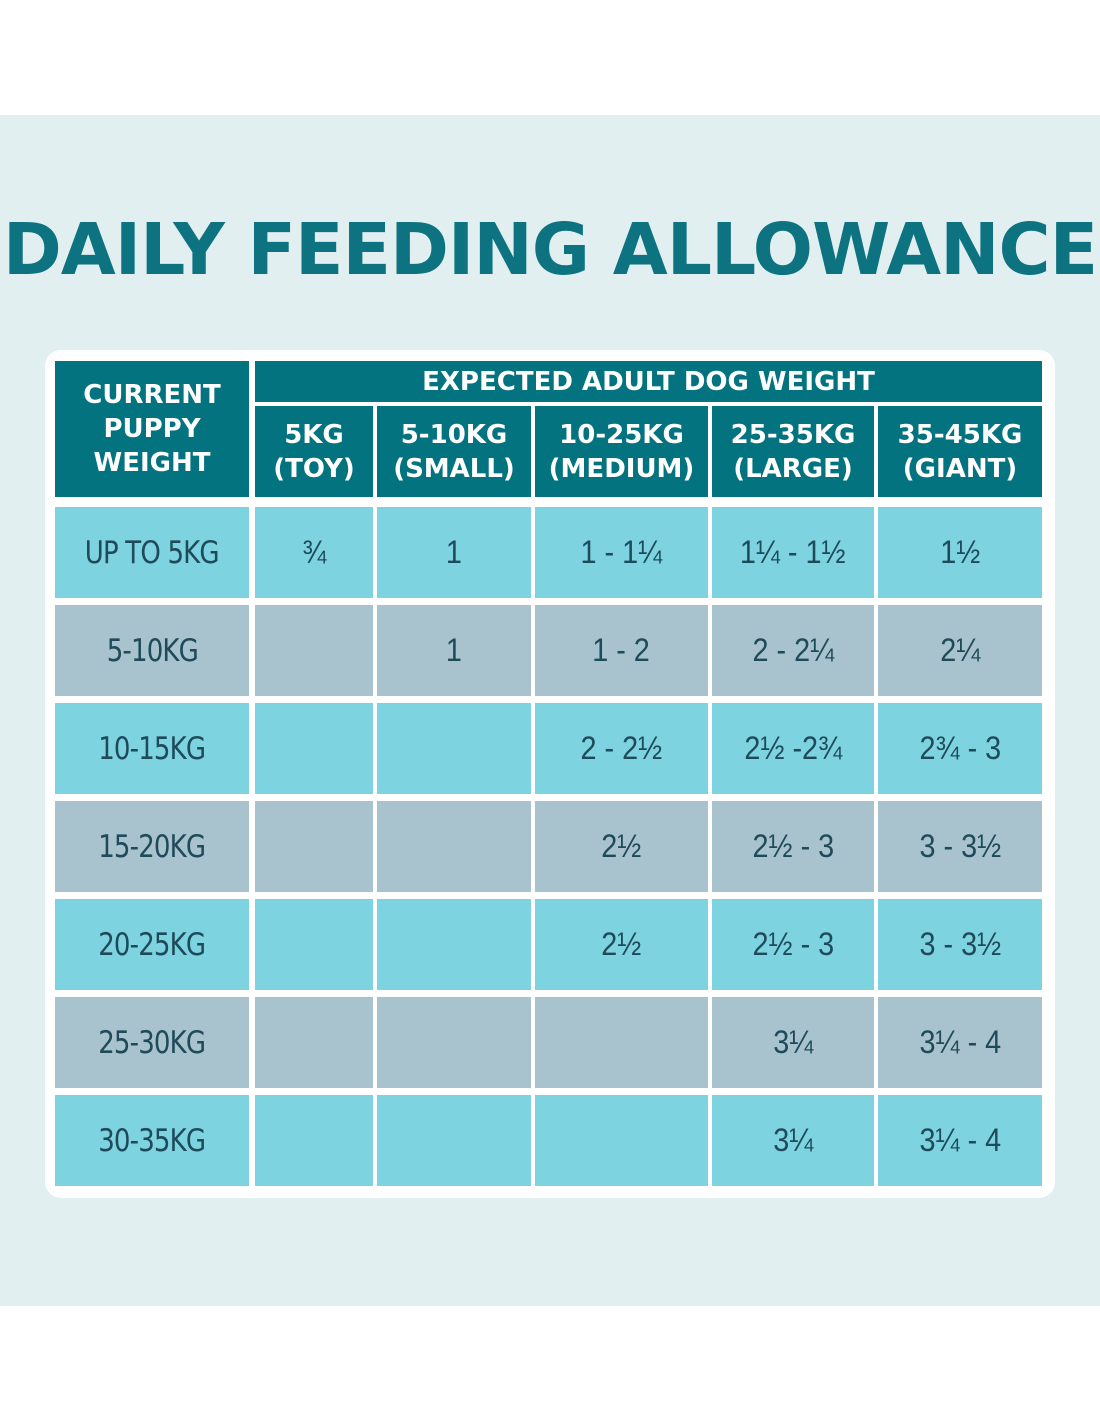 Image resolution: width=1100 pixels, height=1422 pixels. I want to click on table-cell-value: 1 - 1¼, so click(621, 552).